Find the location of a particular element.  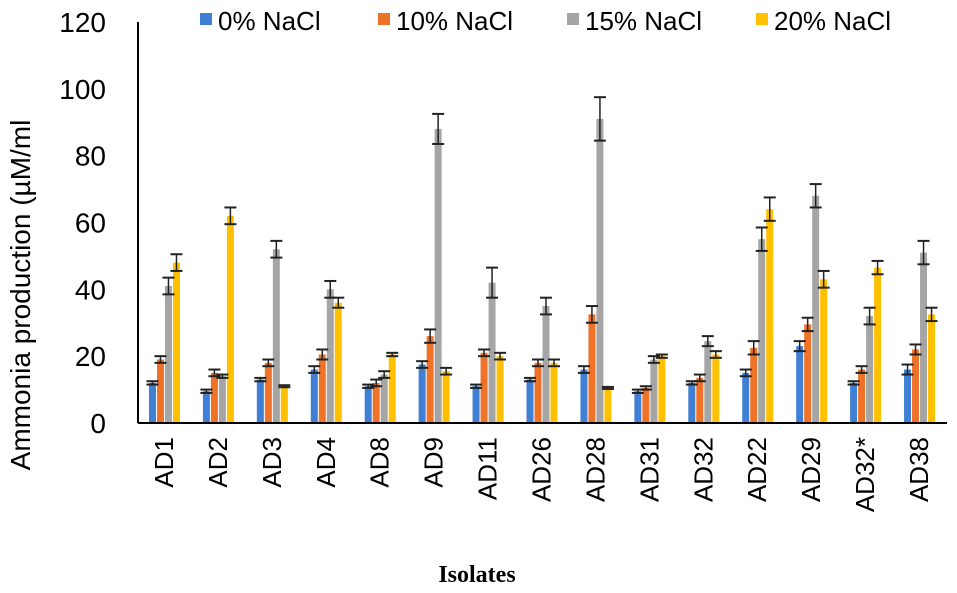

x-tick-label: AD9 is located at coordinates (434, 462).